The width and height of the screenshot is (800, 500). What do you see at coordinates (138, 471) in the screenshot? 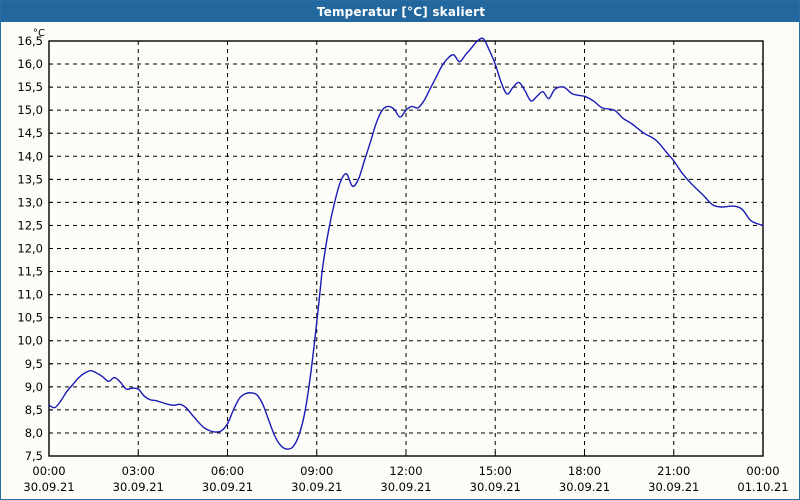
I see `x-axis-tick-time: 03:00` at bounding box center [138, 471].